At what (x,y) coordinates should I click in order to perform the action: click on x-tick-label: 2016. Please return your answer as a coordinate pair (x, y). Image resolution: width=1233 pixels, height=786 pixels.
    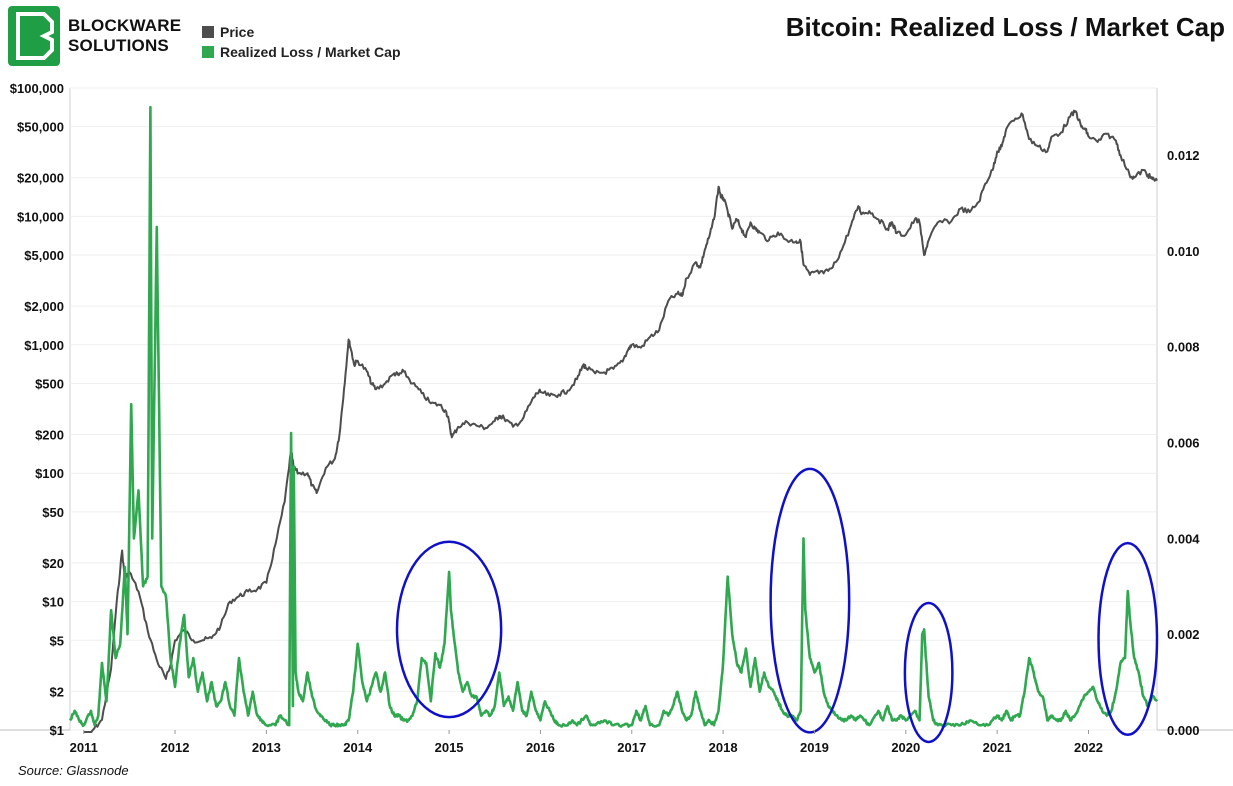
    Looking at the image, I should click on (540, 747).